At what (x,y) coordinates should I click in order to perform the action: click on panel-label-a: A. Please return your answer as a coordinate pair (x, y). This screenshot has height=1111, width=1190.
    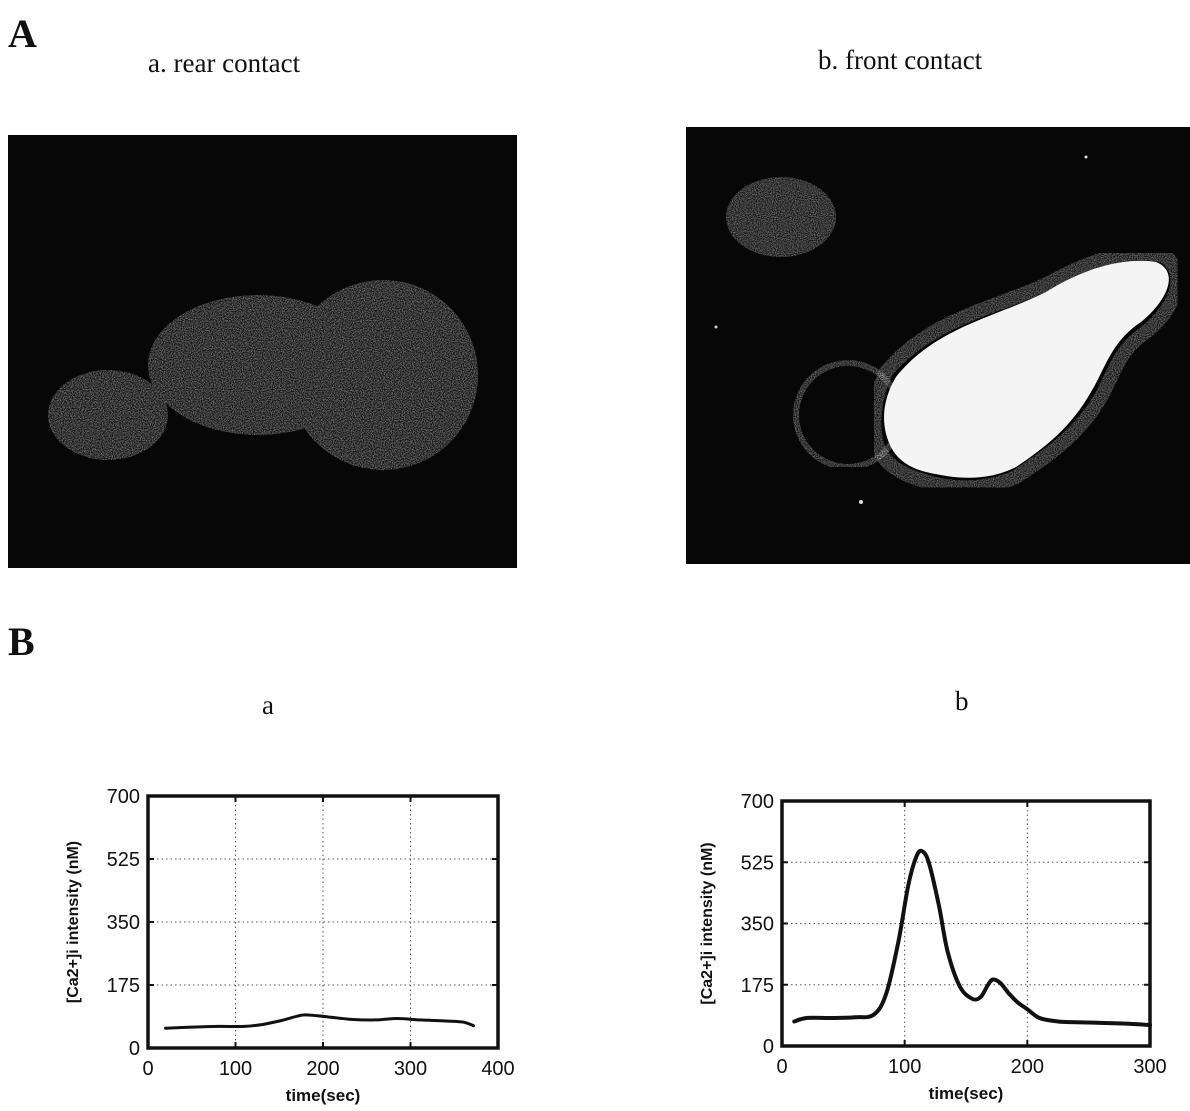
    Looking at the image, I should click on (22, 33).